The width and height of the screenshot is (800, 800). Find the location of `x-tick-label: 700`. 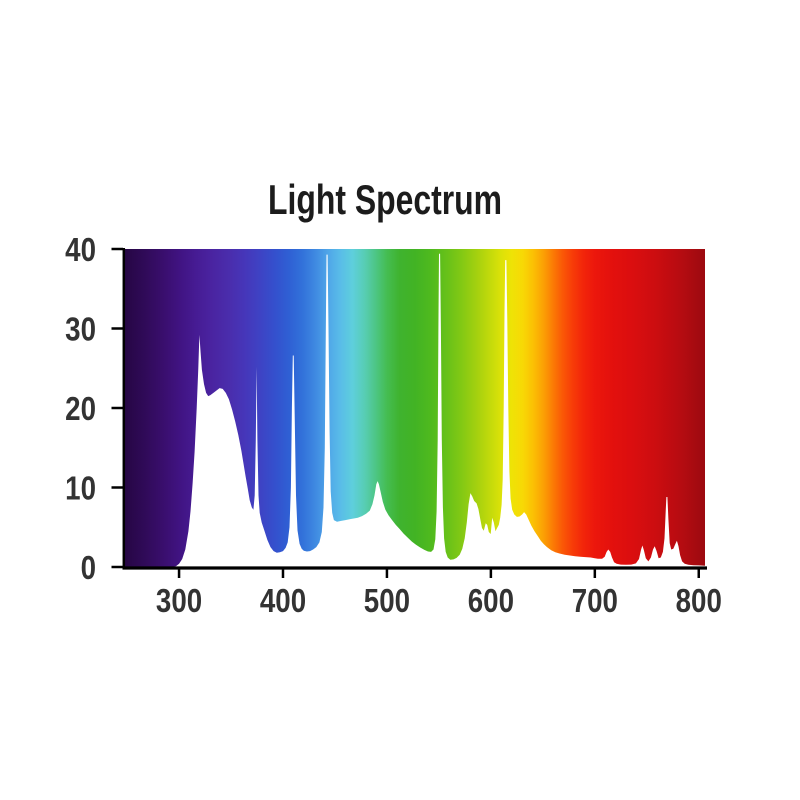

x-tick-label: 700 is located at coordinates (595, 601).